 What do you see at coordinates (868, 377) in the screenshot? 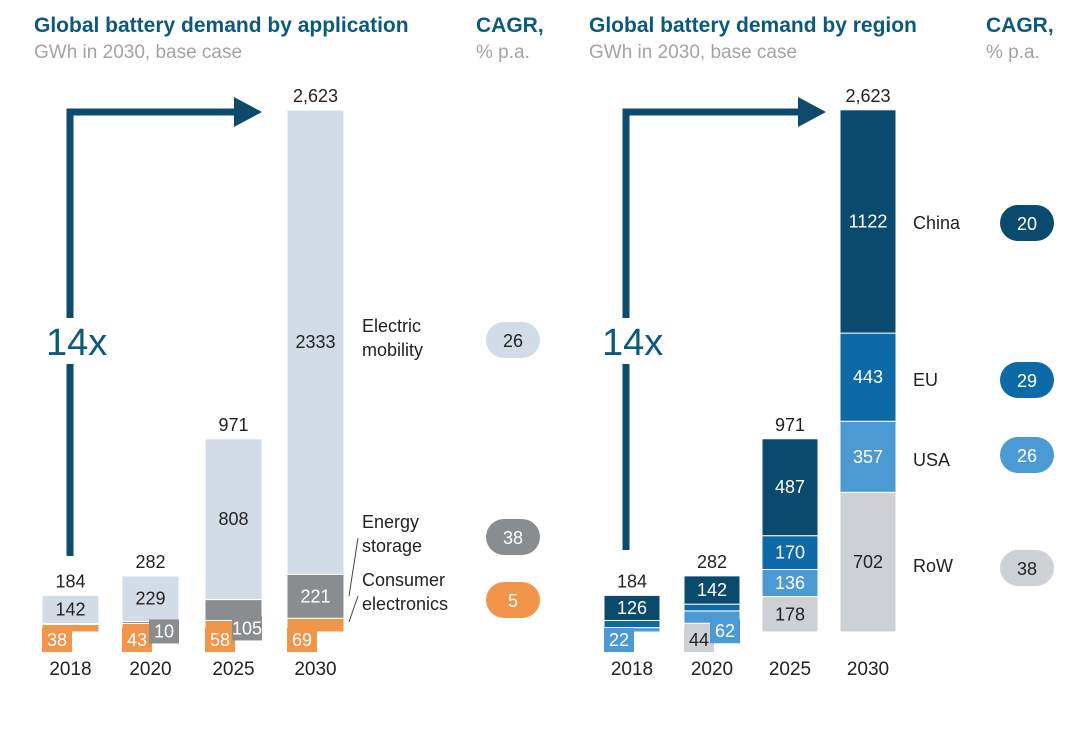
I see `bar-segment-eu-2030` at bounding box center [868, 377].